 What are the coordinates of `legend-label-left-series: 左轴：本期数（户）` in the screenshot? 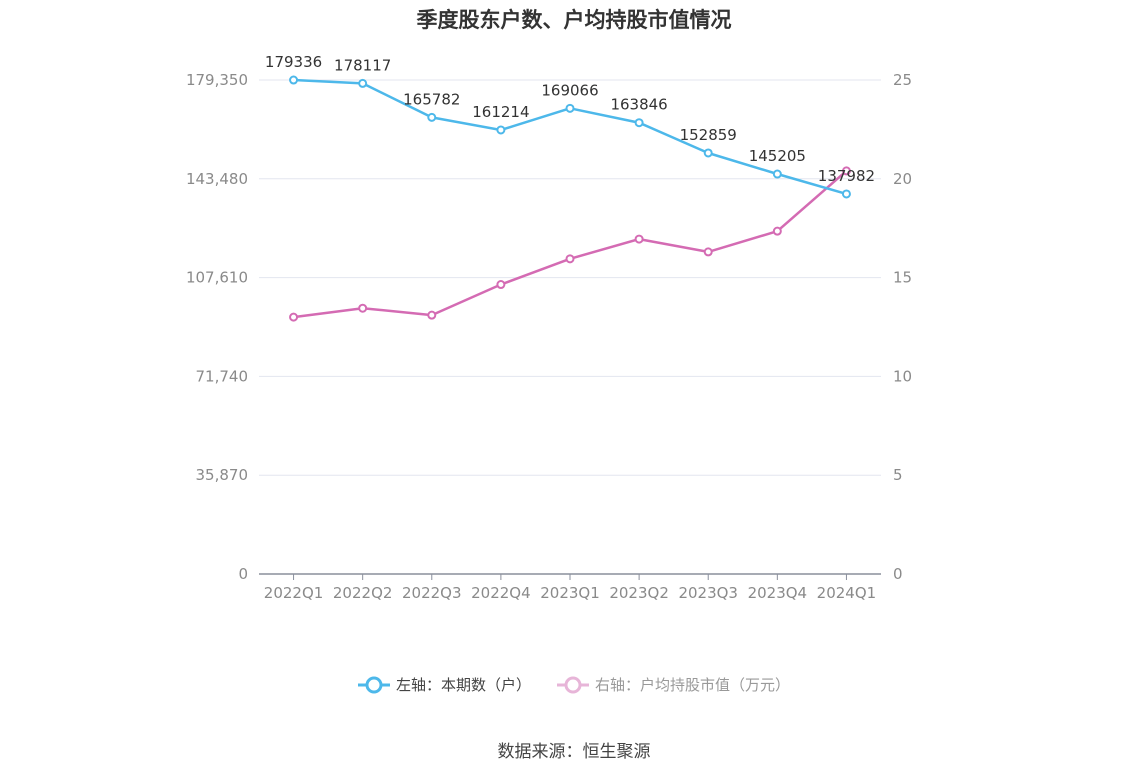 It's located at (463, 685).